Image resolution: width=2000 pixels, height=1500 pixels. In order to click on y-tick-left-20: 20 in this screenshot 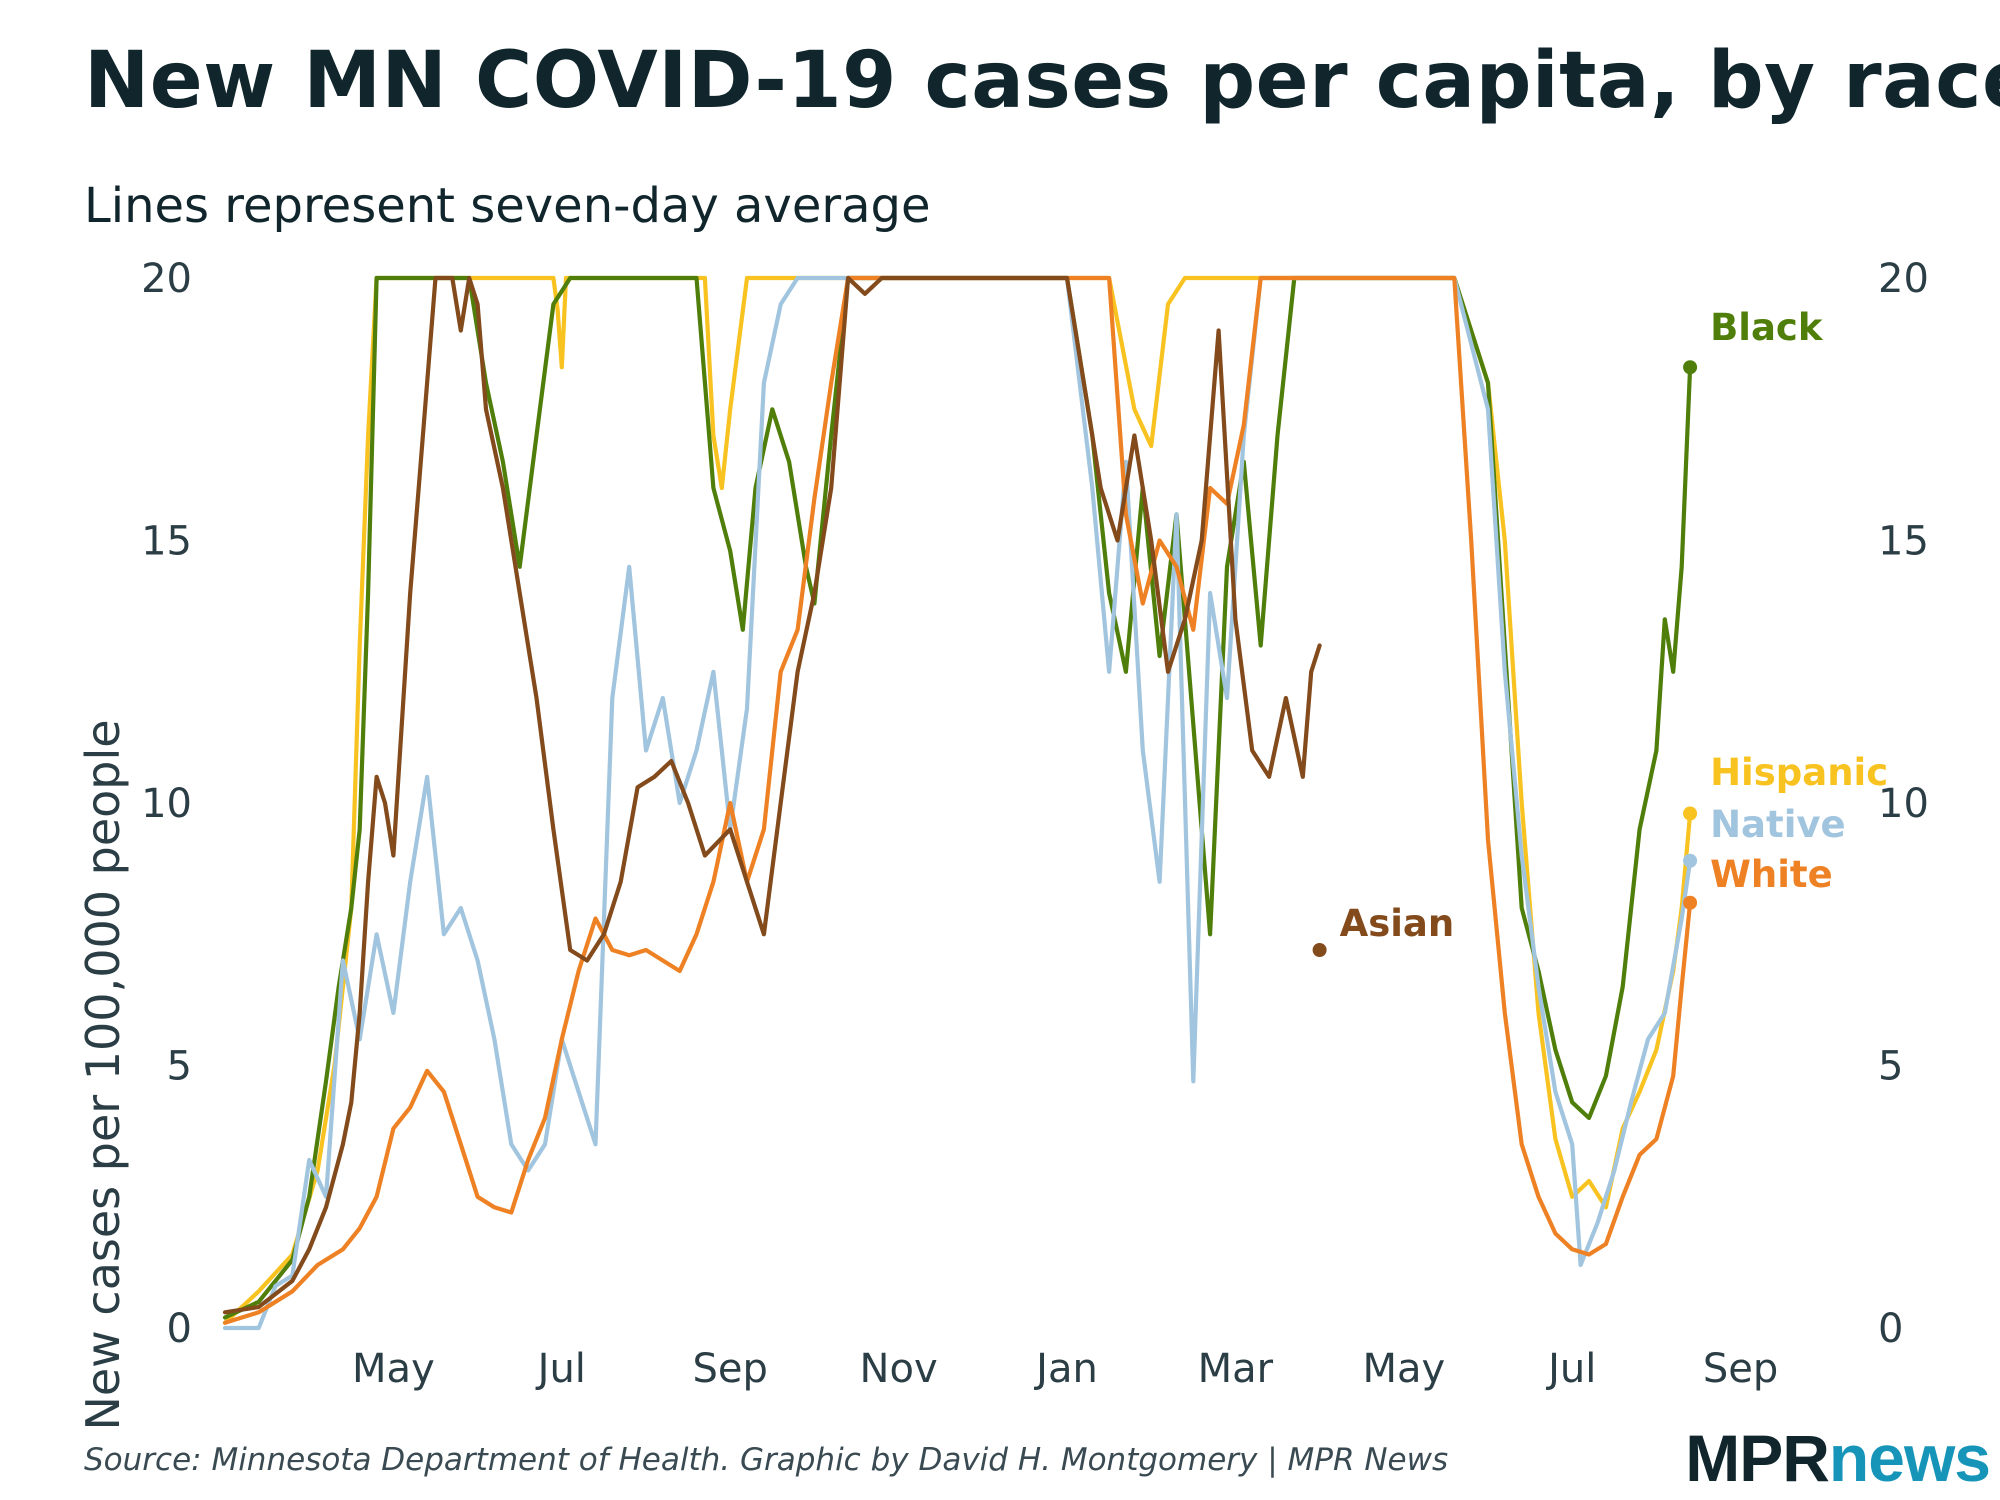, I will do `click(166, 279)`.